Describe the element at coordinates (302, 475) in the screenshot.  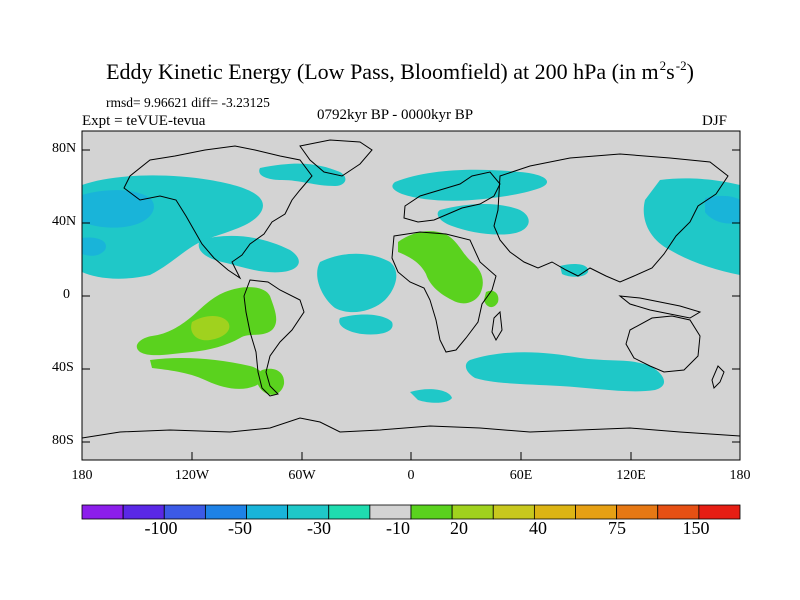
I see `lon-label-60w: 60W` at that location.